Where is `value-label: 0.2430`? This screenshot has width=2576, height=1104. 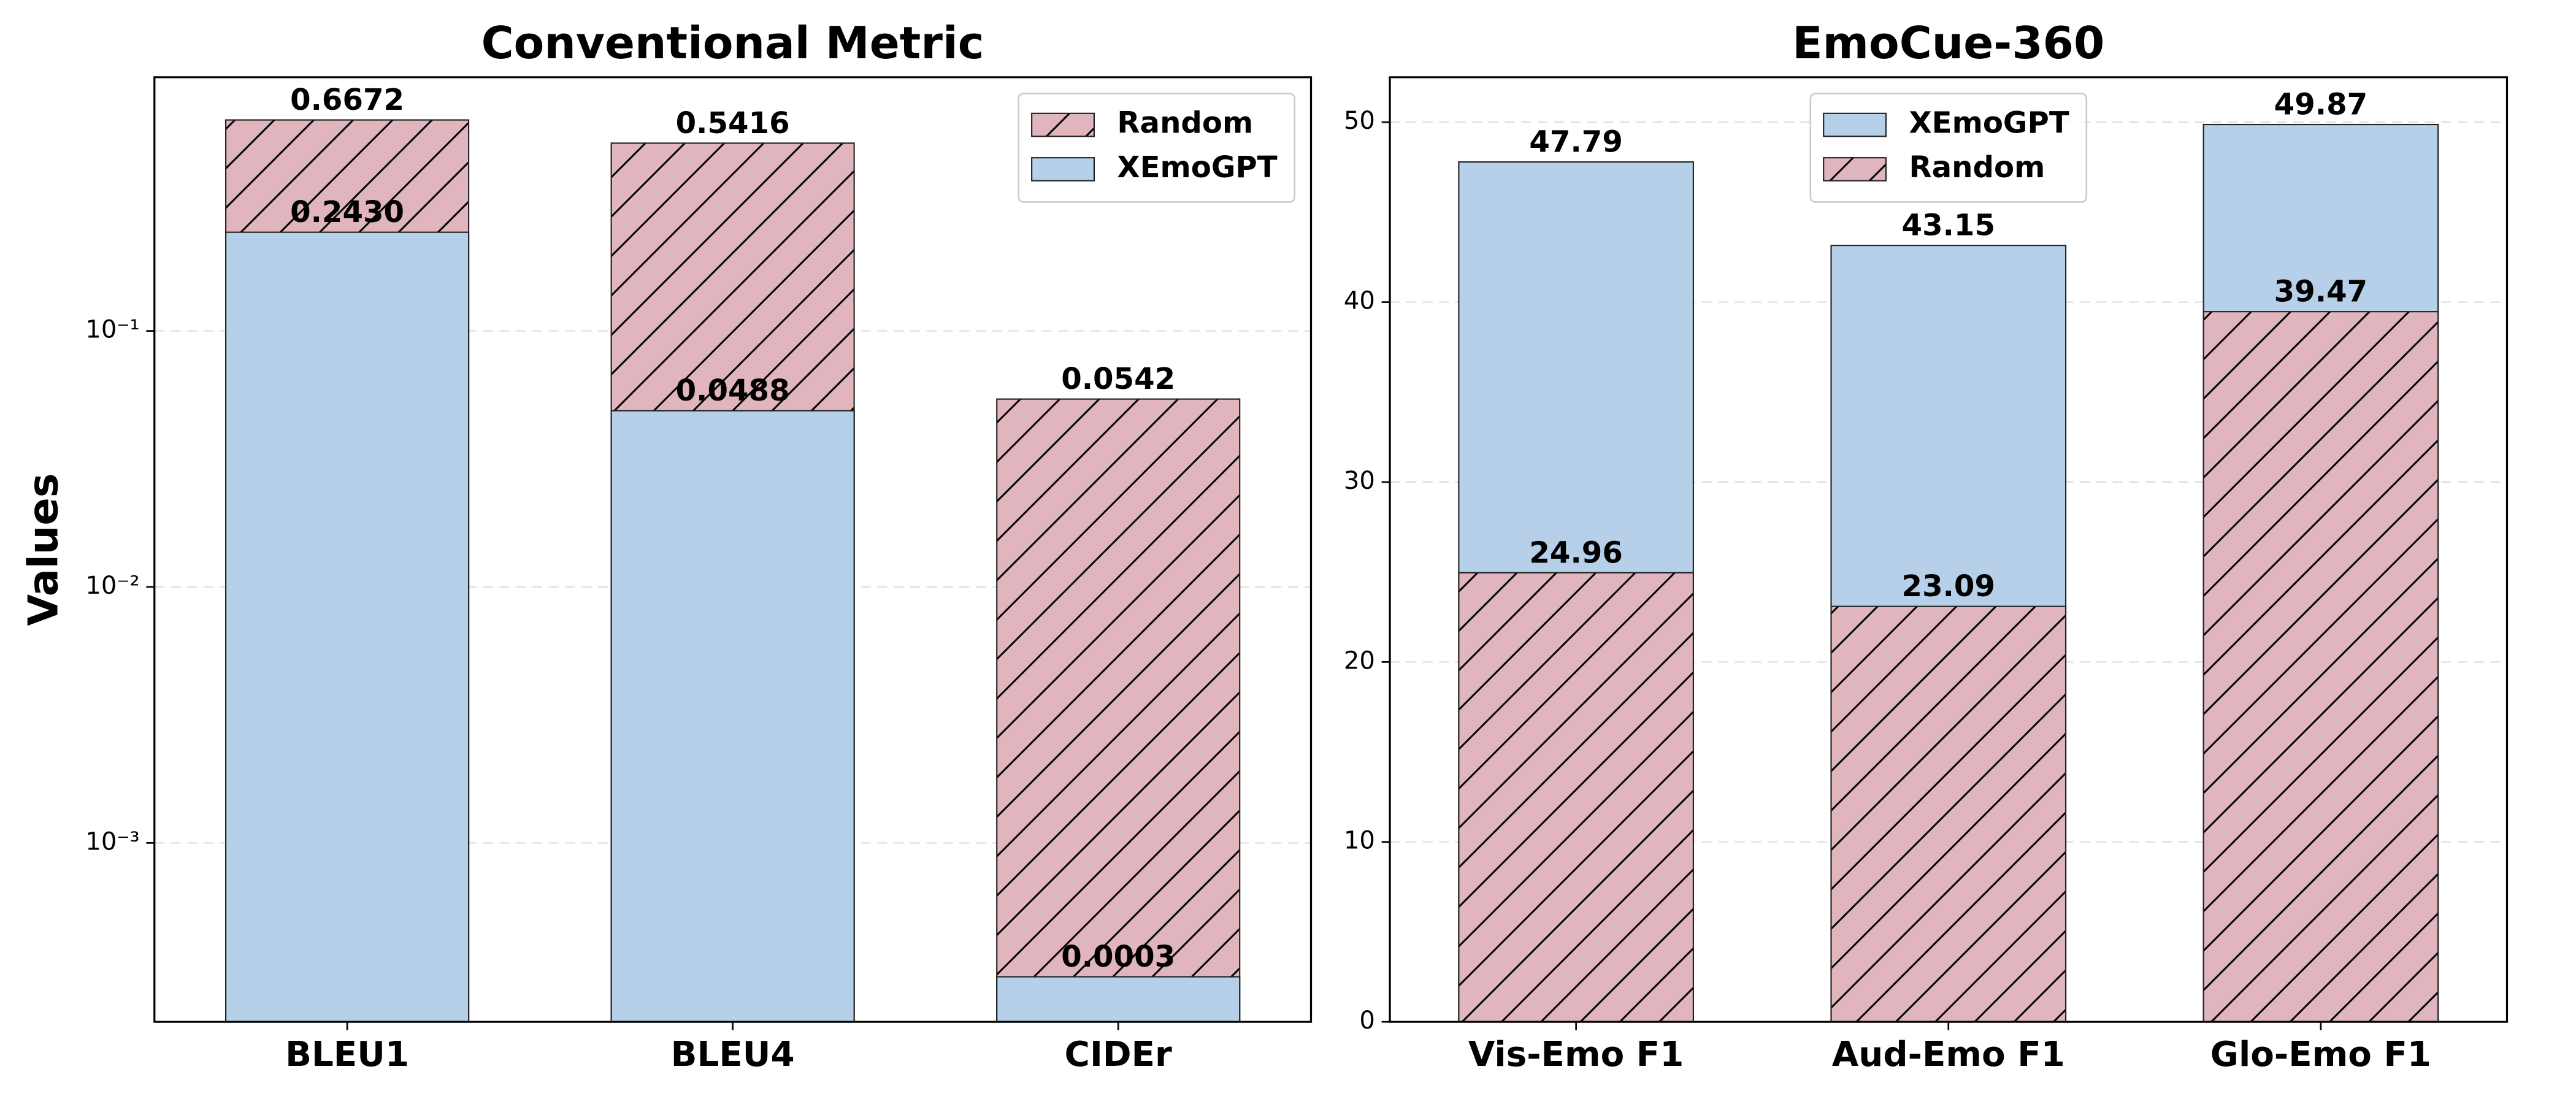
value-label: 0.2430 is located at coordinates (347, 212).